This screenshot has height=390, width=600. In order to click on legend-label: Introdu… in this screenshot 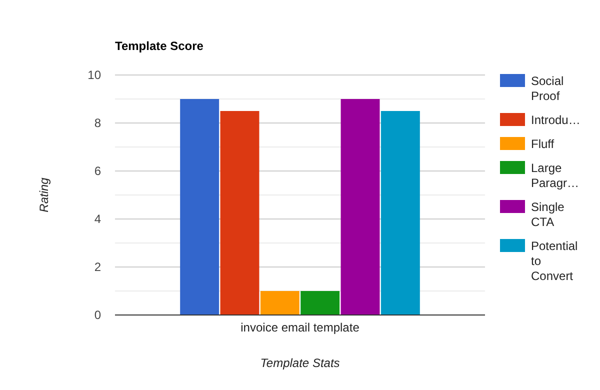, I will do `click(555, 120)`.